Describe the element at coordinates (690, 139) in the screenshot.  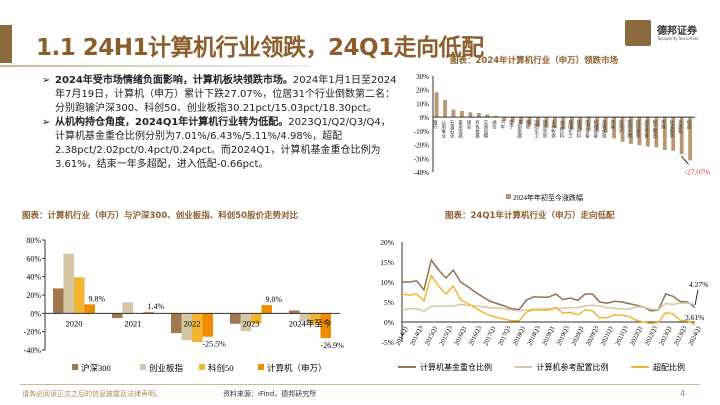
I see `bar-综合` at that location.